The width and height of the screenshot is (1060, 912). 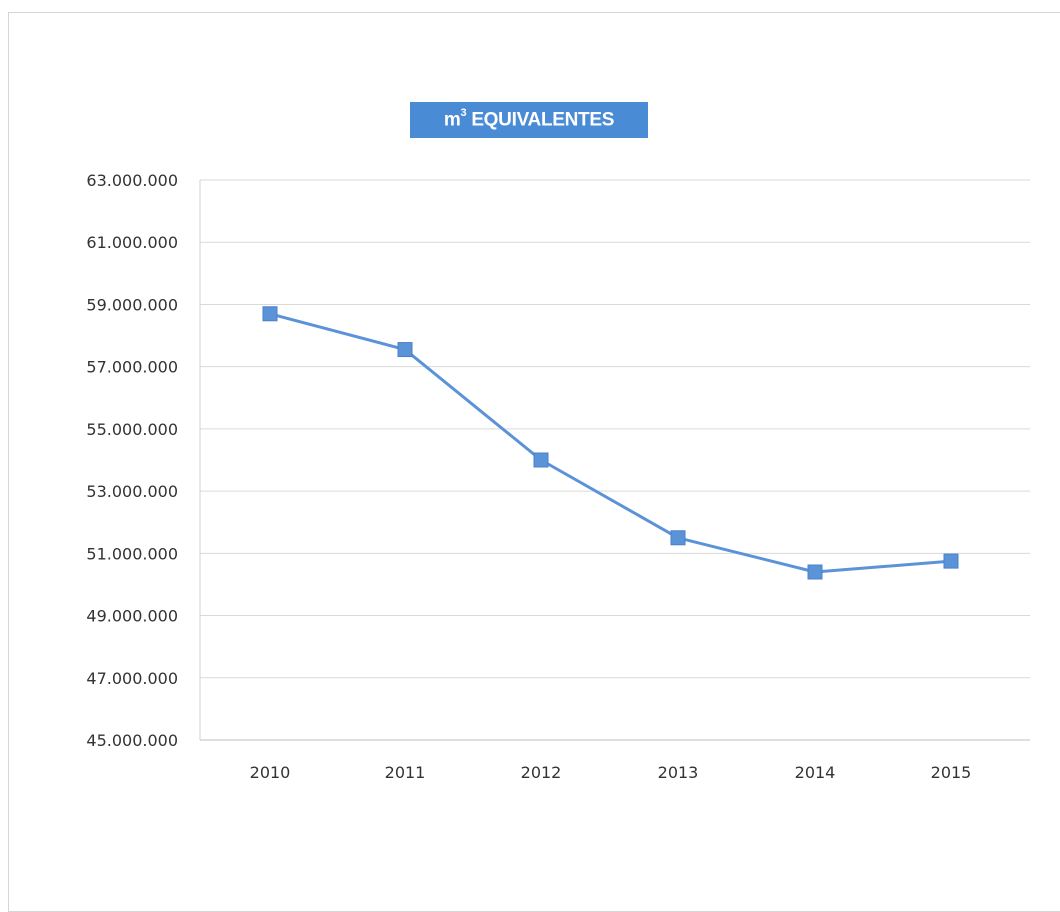 I want to click on y-tick-label: 49.000.000, so click(x=132, y=616).